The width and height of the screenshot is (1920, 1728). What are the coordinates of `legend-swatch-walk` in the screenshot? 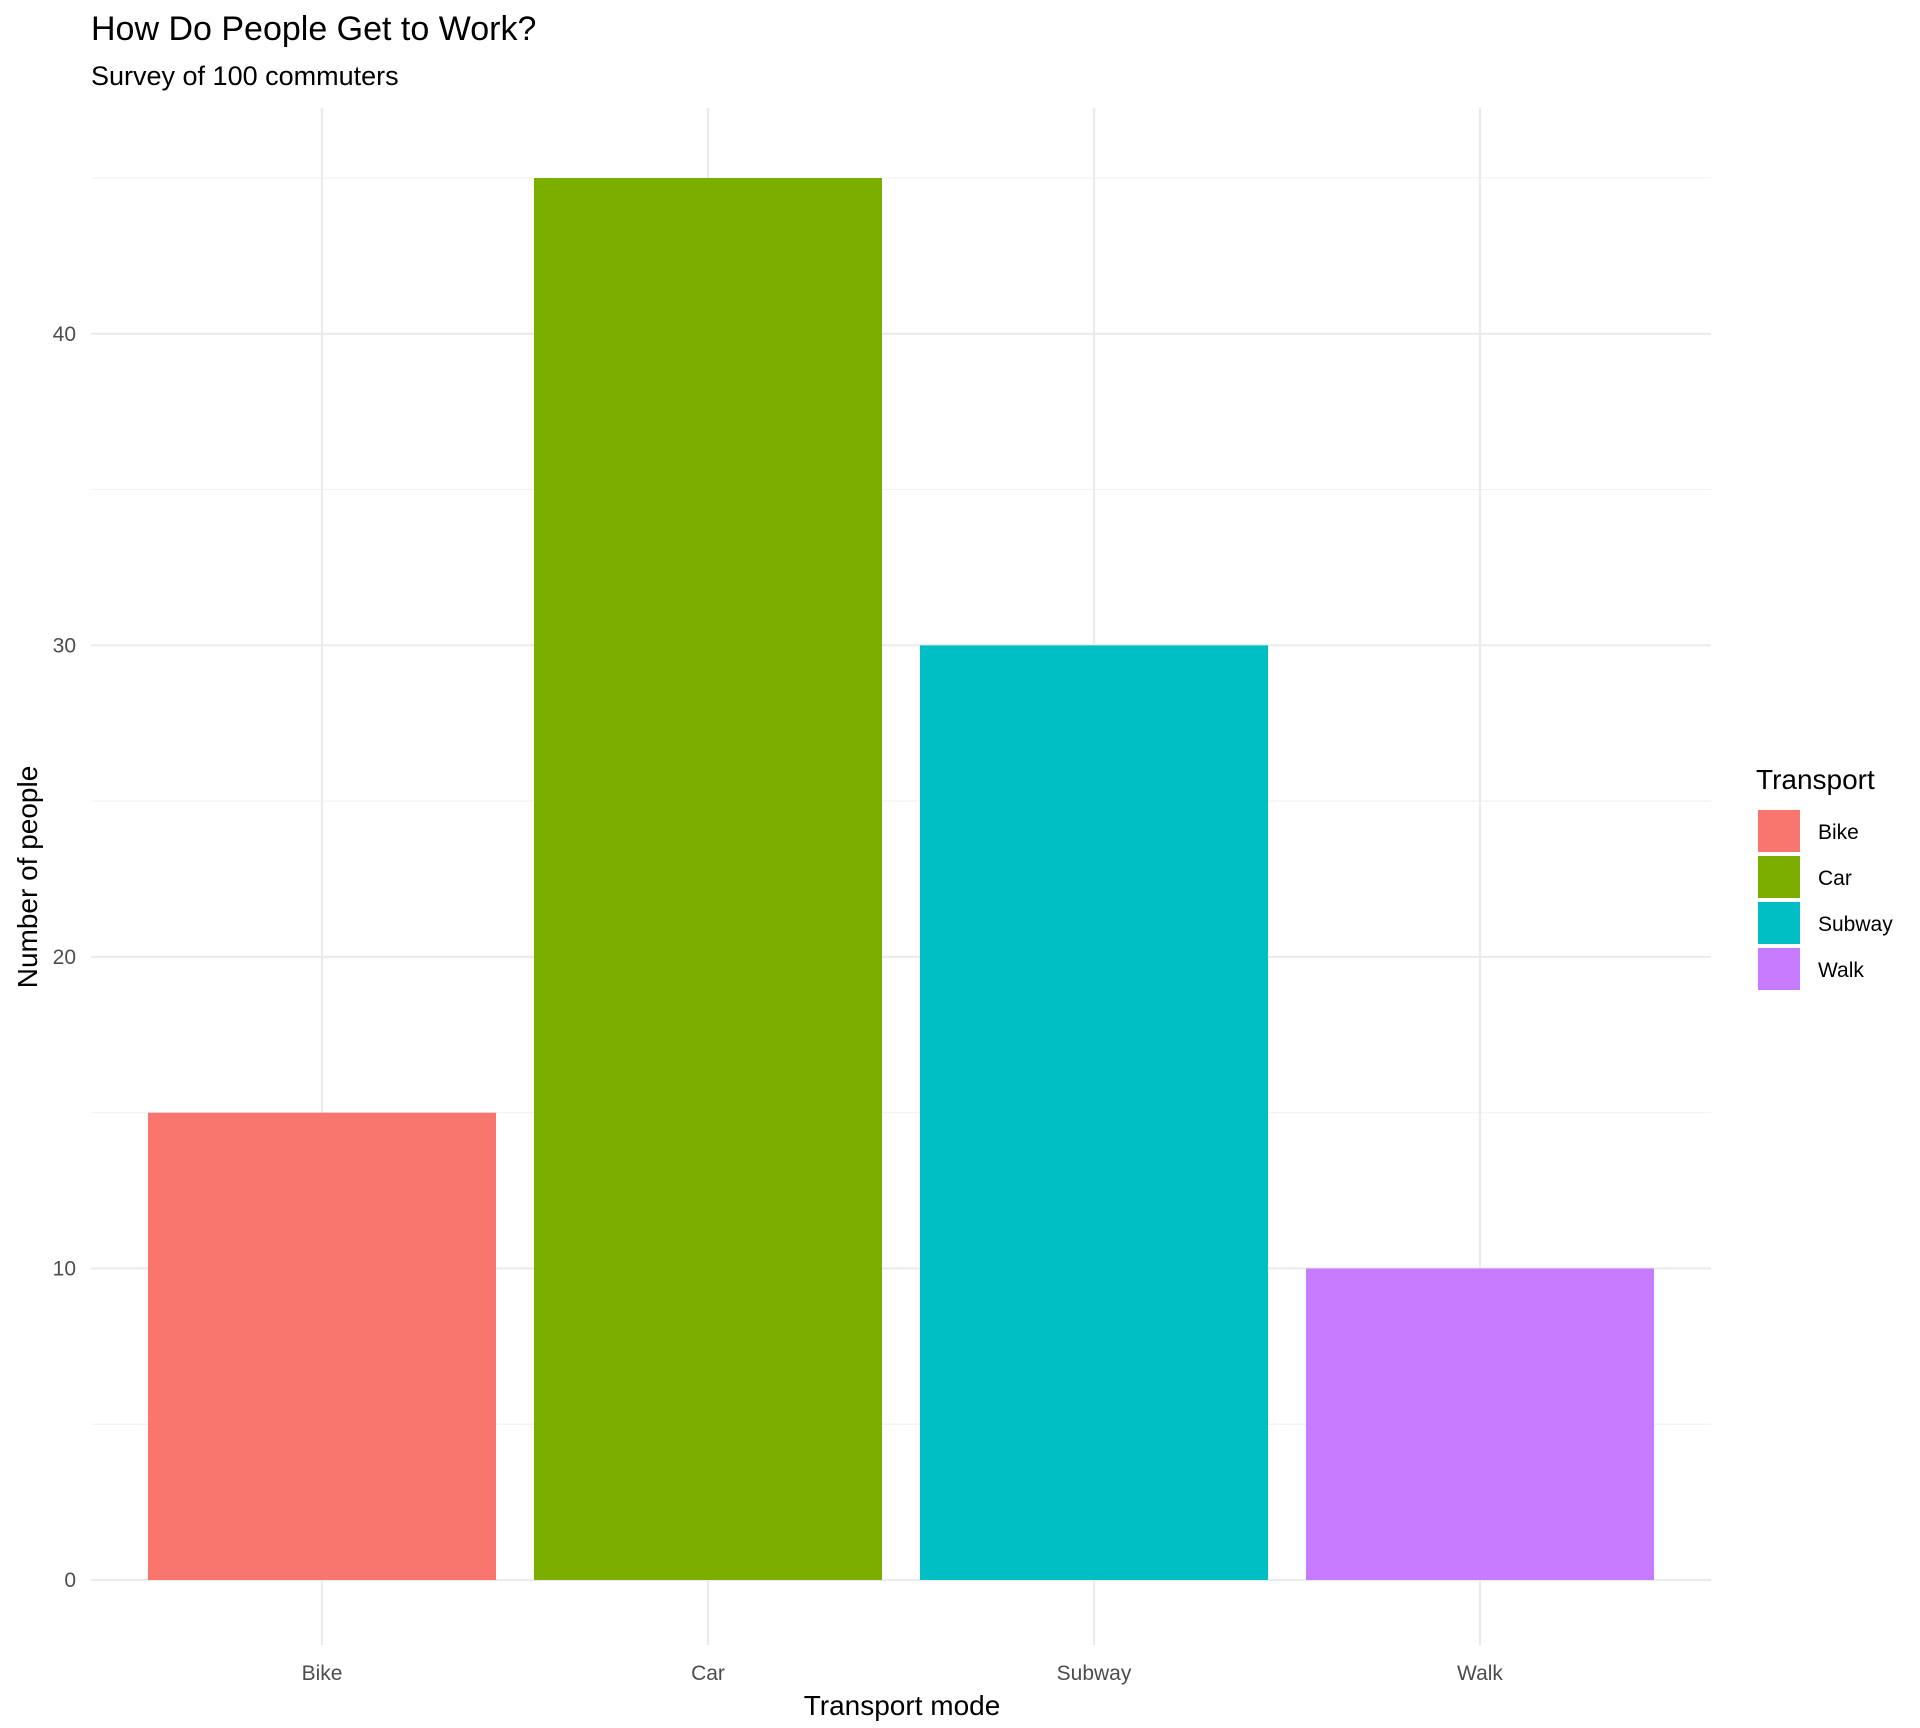 It's located at (1779, 969).